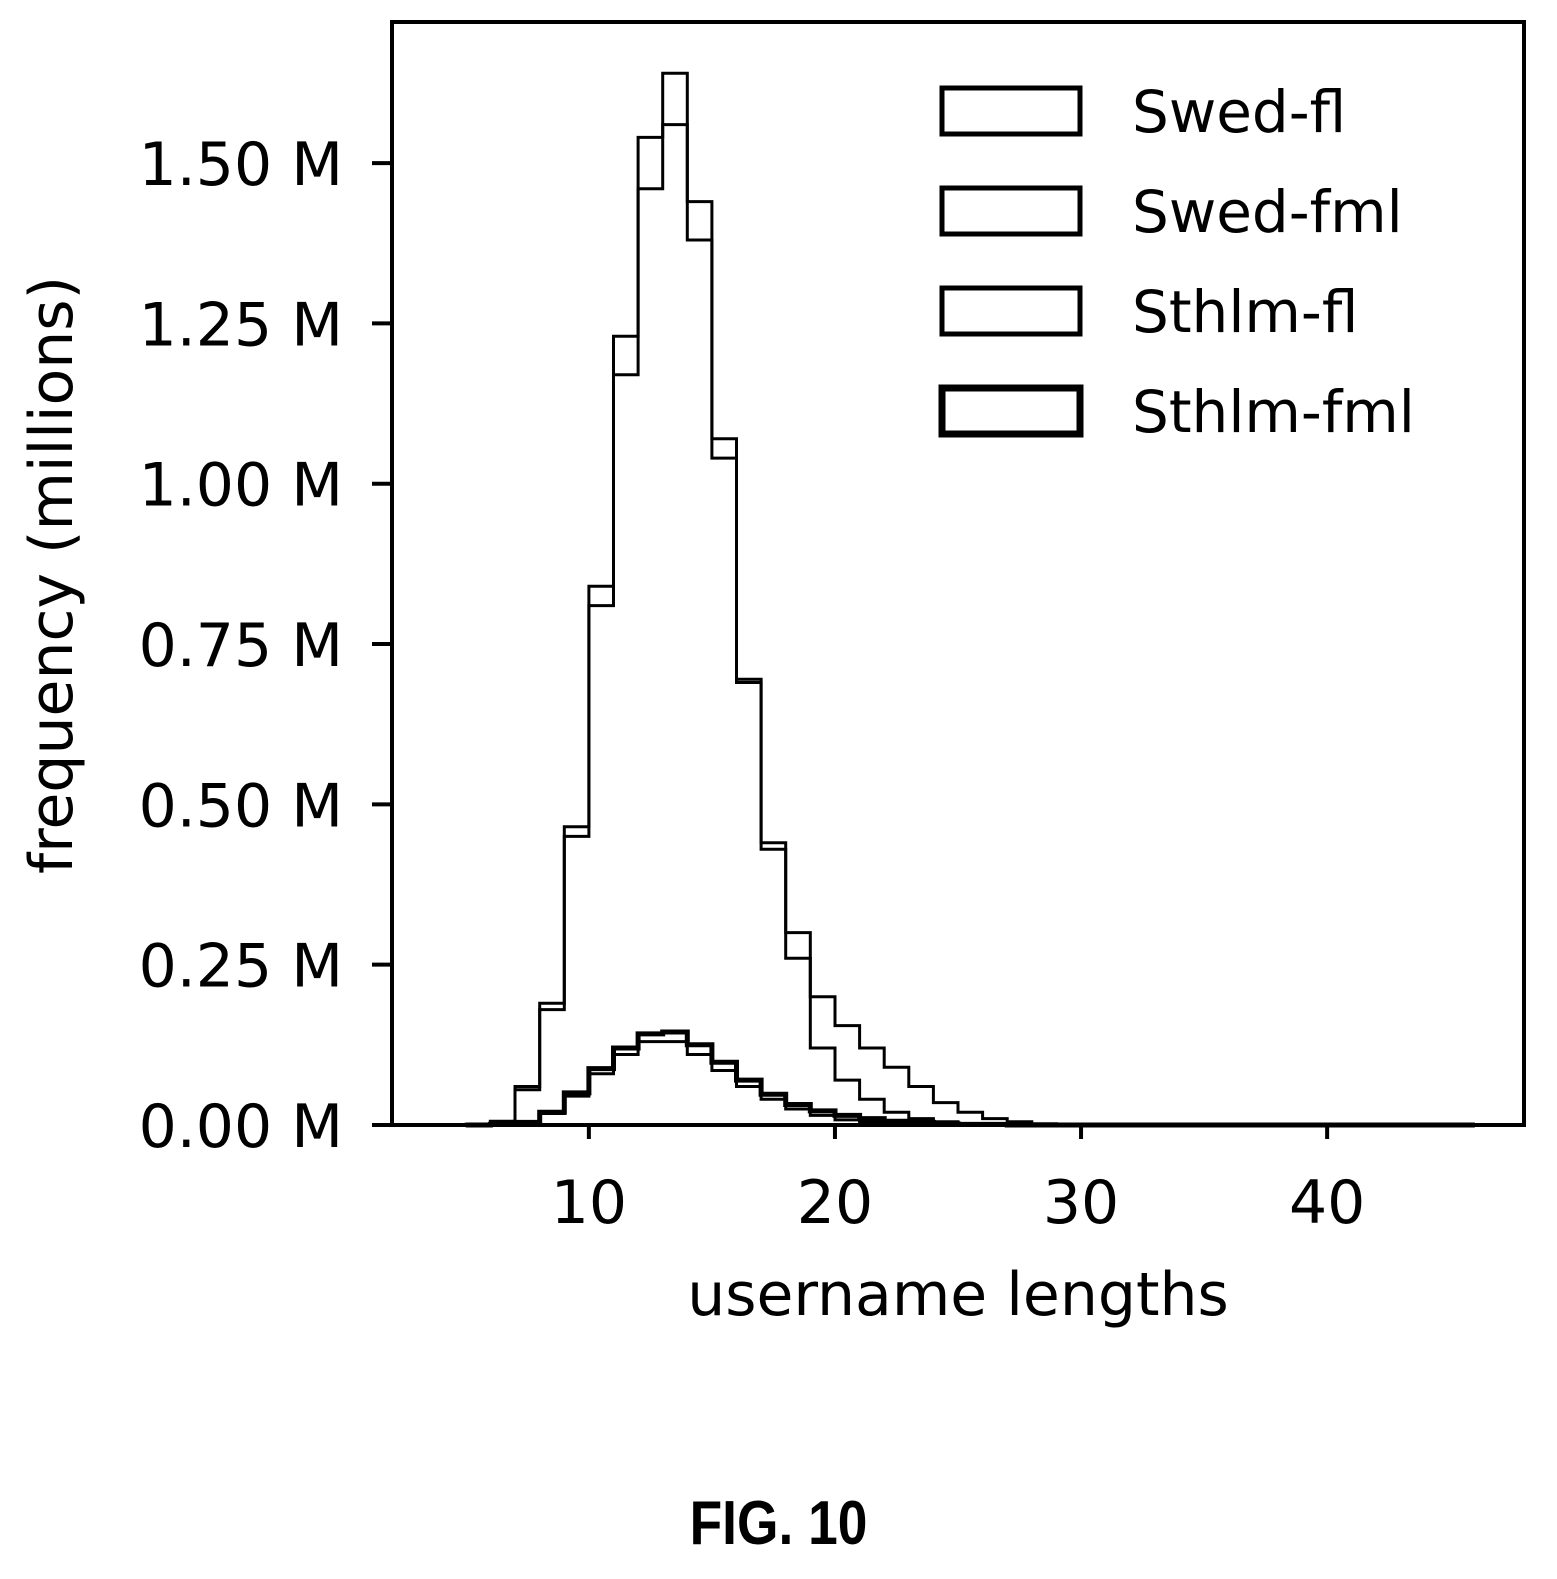  I want to click on legend-label: Sthlm-fml, so click(1273, 412).